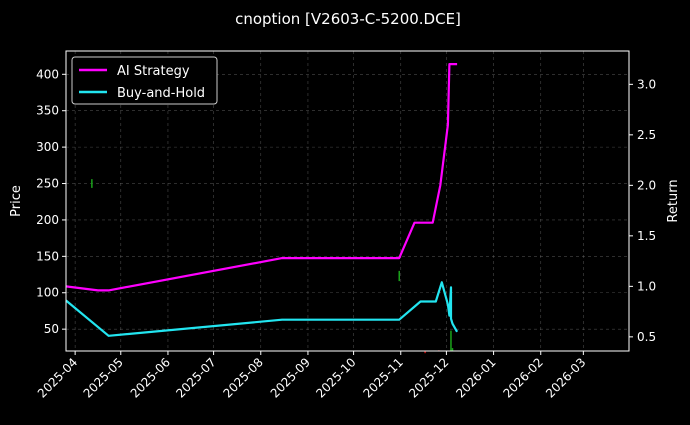 Image resolution: width=690 pixels, height=425 pixels. What do you see at coordinates (47, 293) in the screenshot?
I see `y-tick-label: 100` at bounding box center [47, 293].